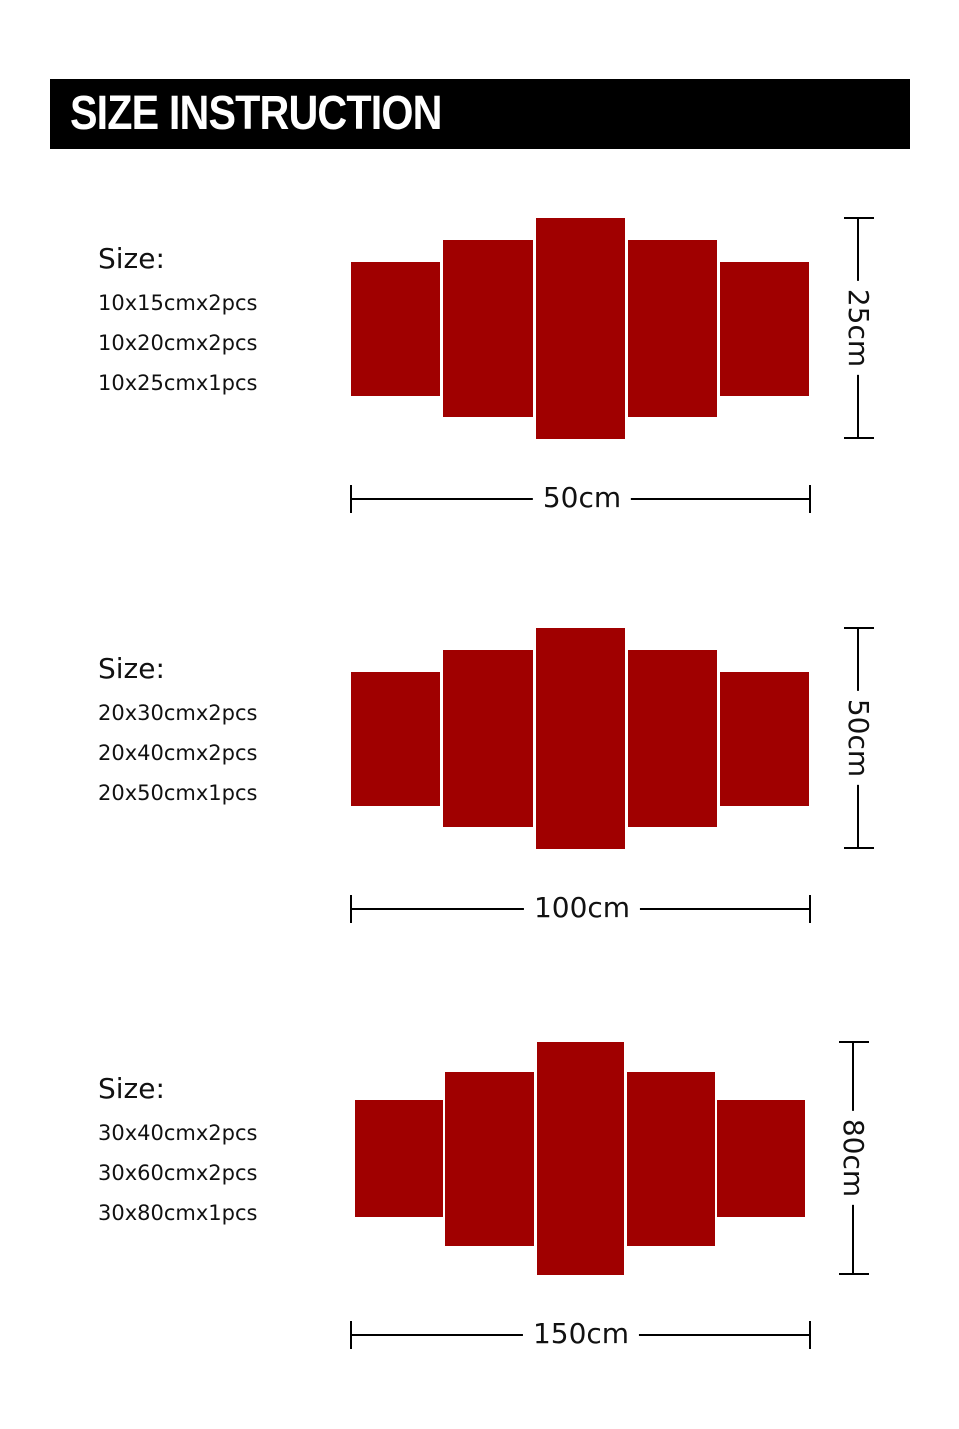  I want to click on size-spec-line: 10x25cmx1pcs, so click(178, 383).